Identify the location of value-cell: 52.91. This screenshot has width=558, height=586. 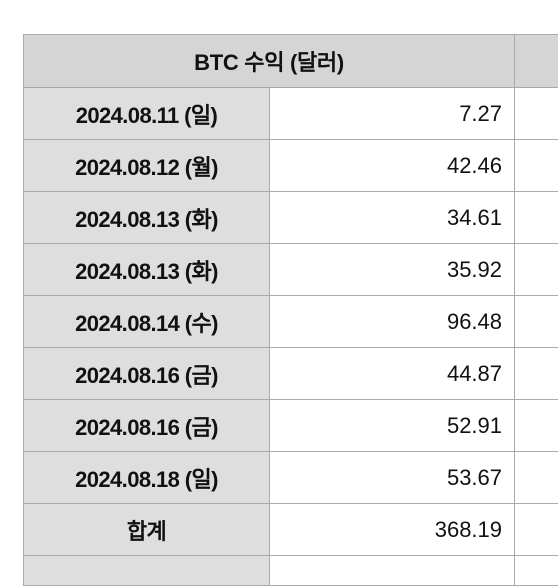
(392, 426).